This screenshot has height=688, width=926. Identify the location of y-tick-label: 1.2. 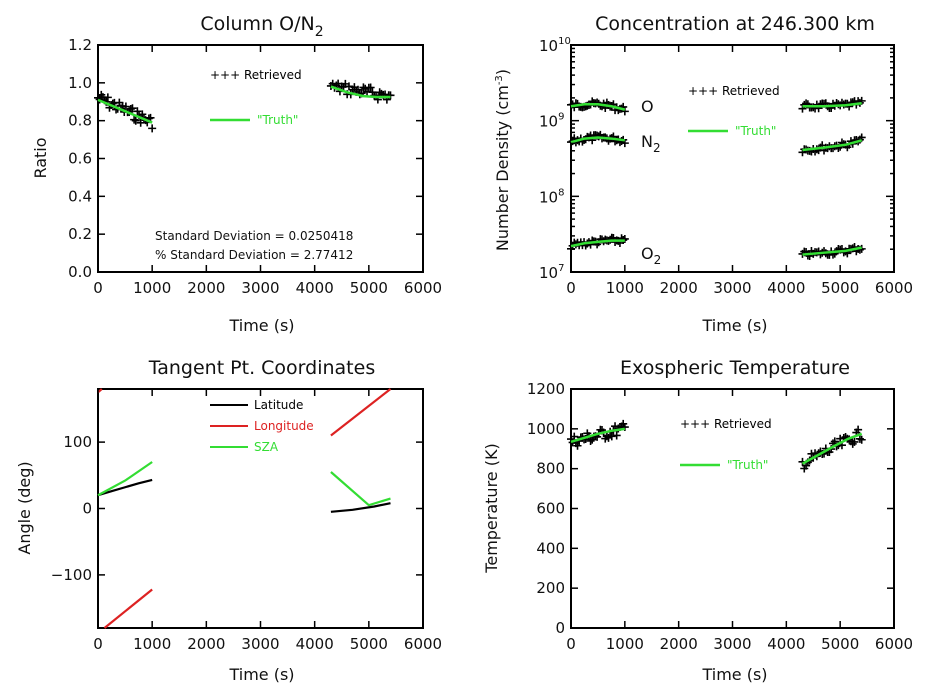
(80, 45).